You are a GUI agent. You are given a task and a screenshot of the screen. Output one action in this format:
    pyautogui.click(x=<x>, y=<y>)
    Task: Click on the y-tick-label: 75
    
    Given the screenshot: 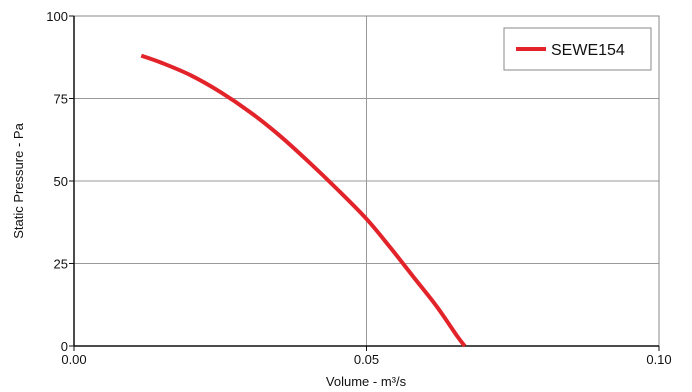 What is the action you would take?
    pyautogui.click(x=61, y=99)
    